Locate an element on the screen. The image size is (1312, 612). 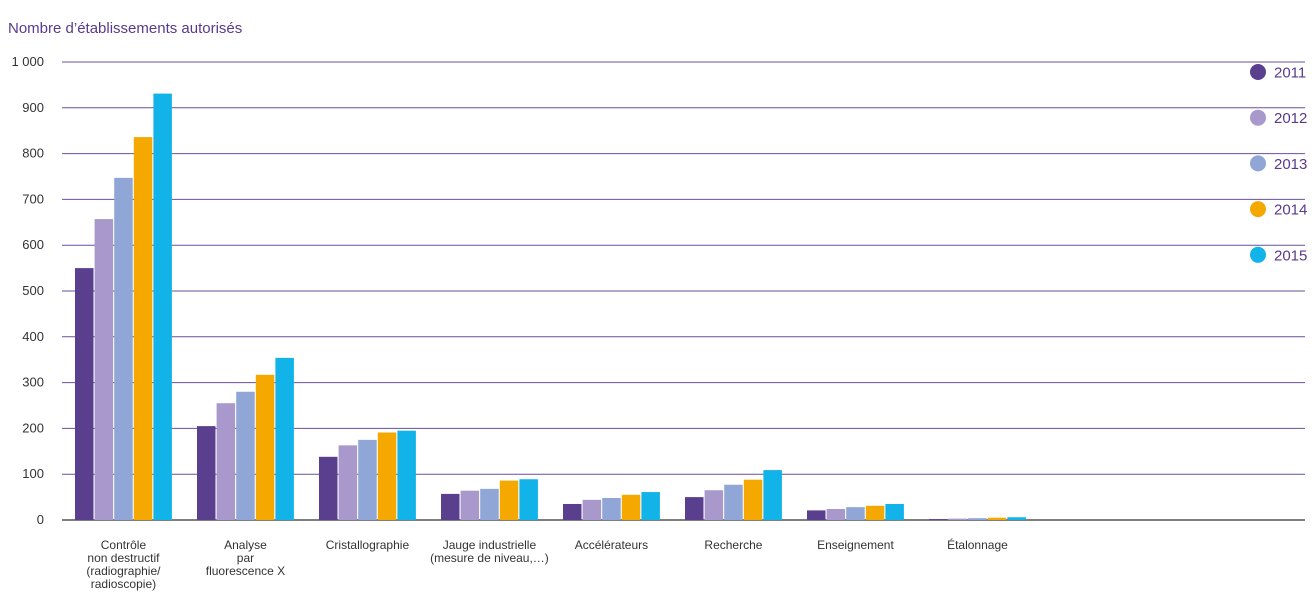
y-tick-label: 800 is located at coordinates (33, 153).